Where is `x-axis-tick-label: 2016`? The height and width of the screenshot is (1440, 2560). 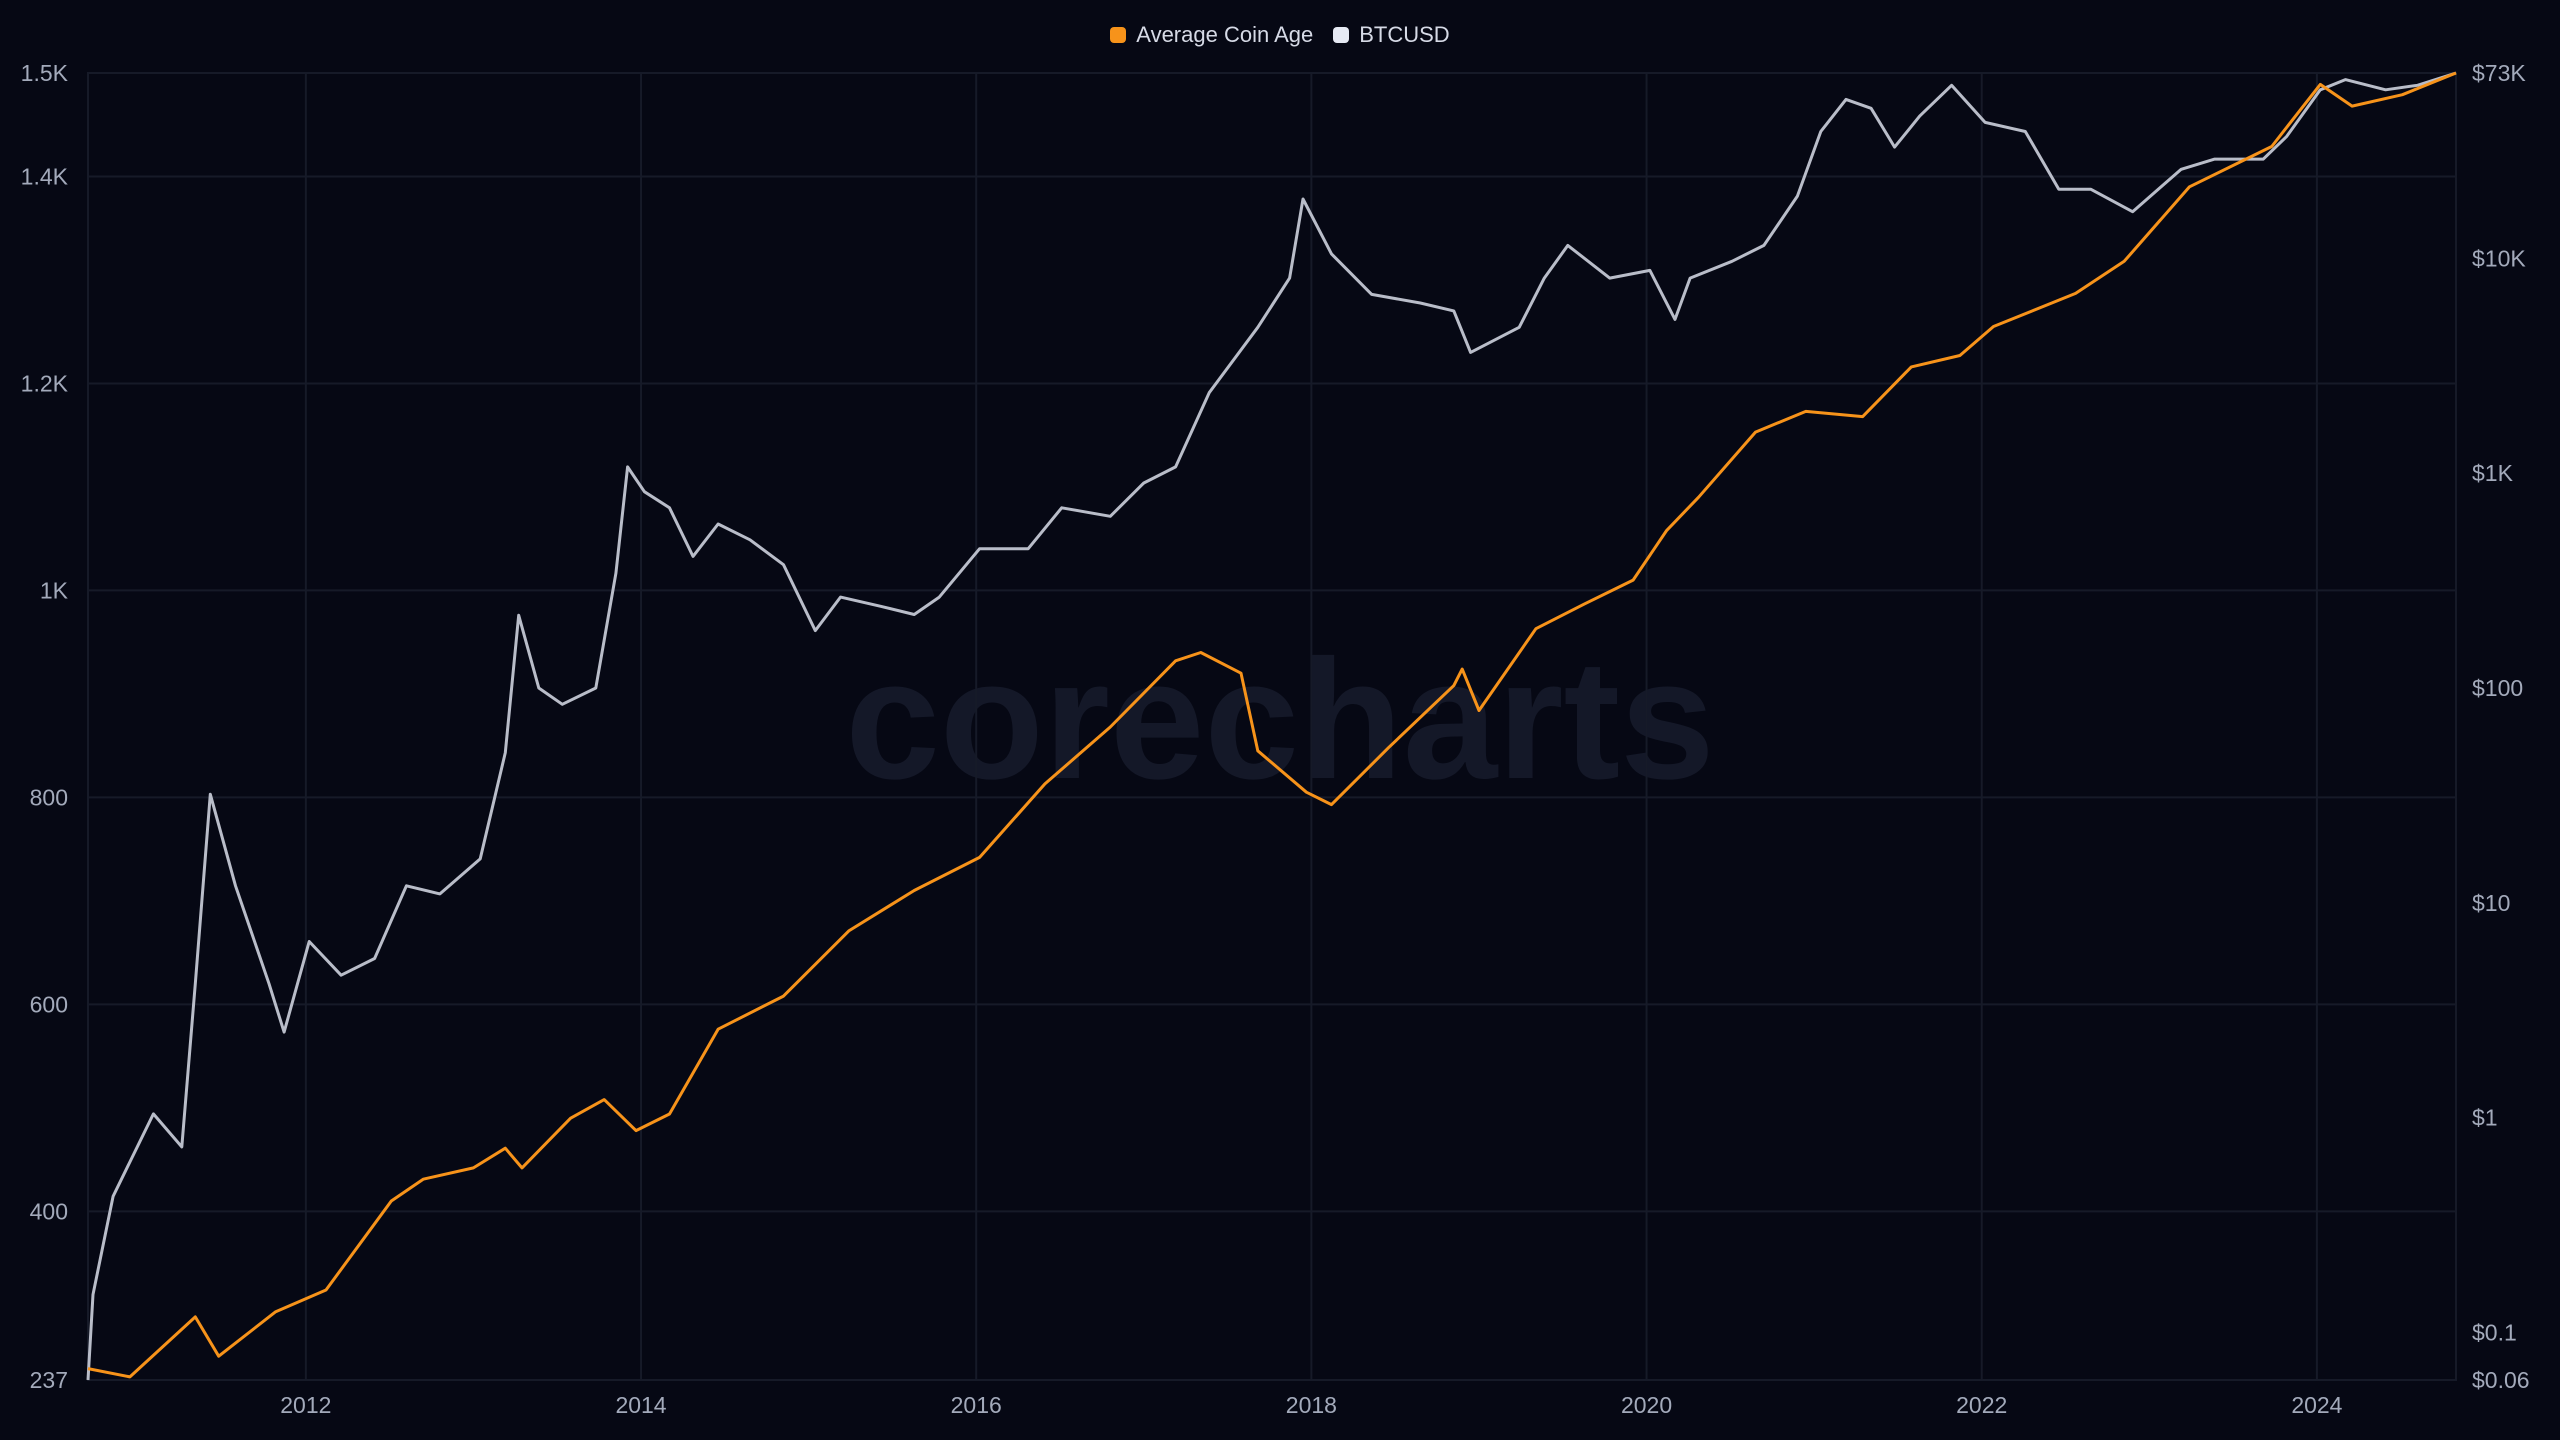
x-axis-tick-label: 2016 is located at coordinates (976, 1405).